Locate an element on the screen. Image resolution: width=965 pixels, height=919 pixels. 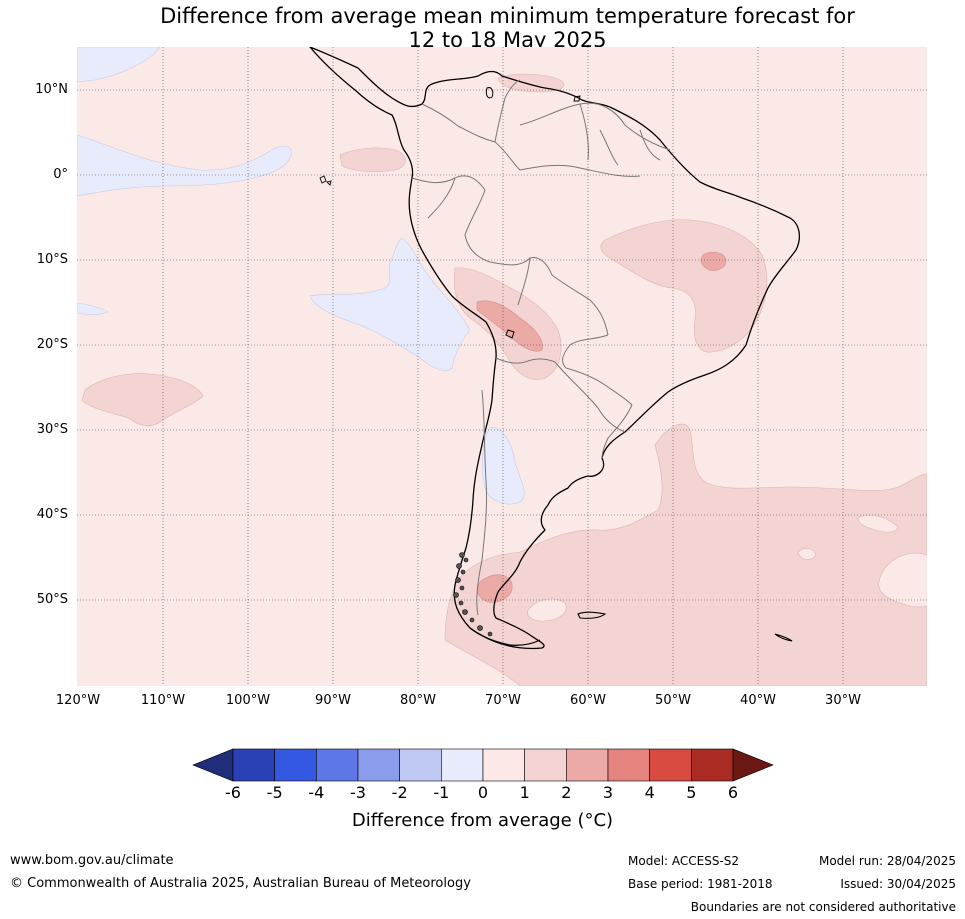
colorbar is located at coordinates (483, 765).